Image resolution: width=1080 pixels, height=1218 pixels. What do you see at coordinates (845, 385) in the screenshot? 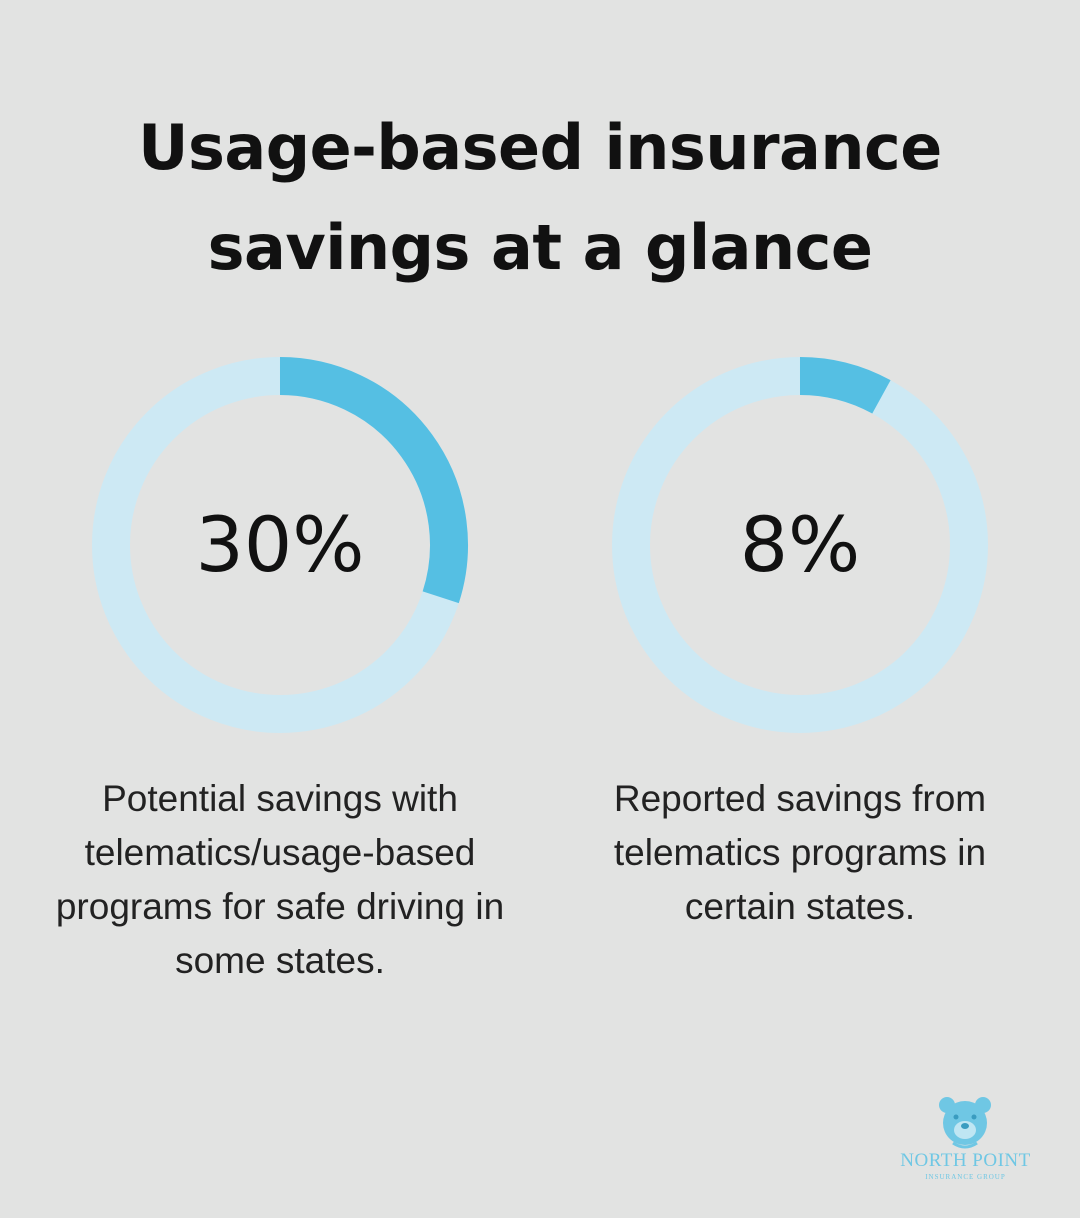
I see `donut-chart-2-arc` at bounding box center [845, 385].